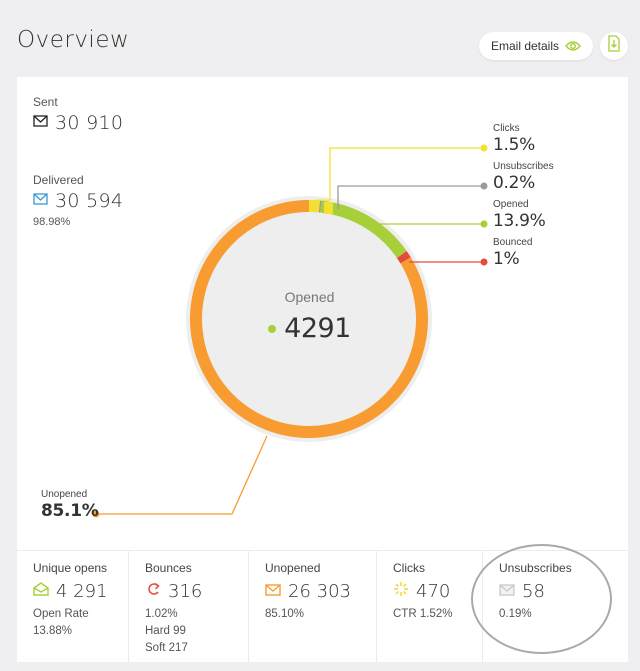 This screenshot has height=671, width=640. Describe the element at coordinates (293, 568) in the screenshot. I see `unopened-label: Unopened` at that location.